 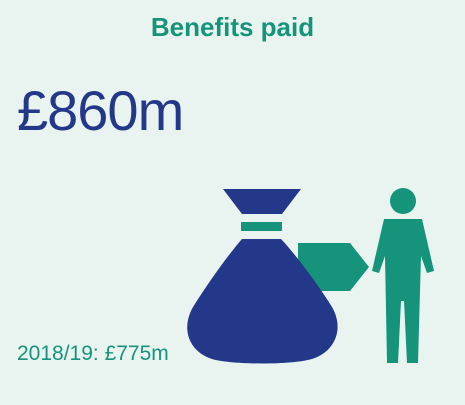 What do you see at coordinates (333, 267) in the screenshot?
I see `arrow-right-icon` at bounding box center [333, 267].